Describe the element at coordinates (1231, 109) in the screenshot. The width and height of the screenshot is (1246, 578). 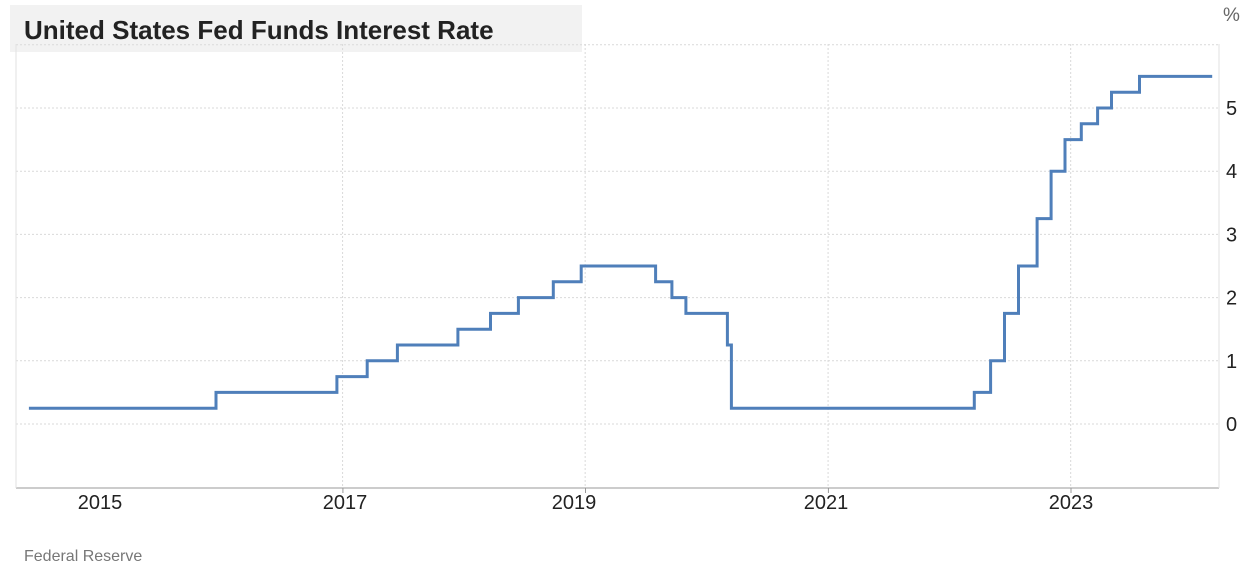
I see `y-tick-label: 5` at that location.